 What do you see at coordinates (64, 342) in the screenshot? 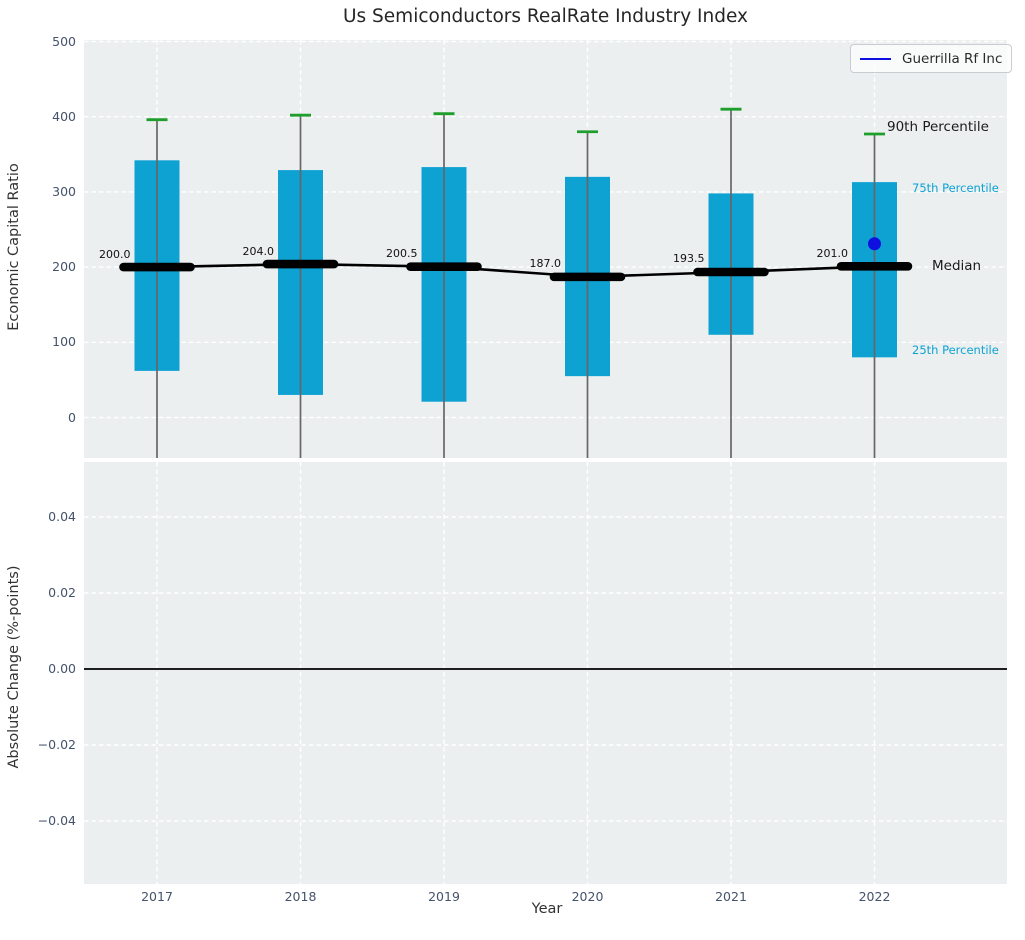
I see `top-y-tick-100: 100` at bounding box center [64, 342].